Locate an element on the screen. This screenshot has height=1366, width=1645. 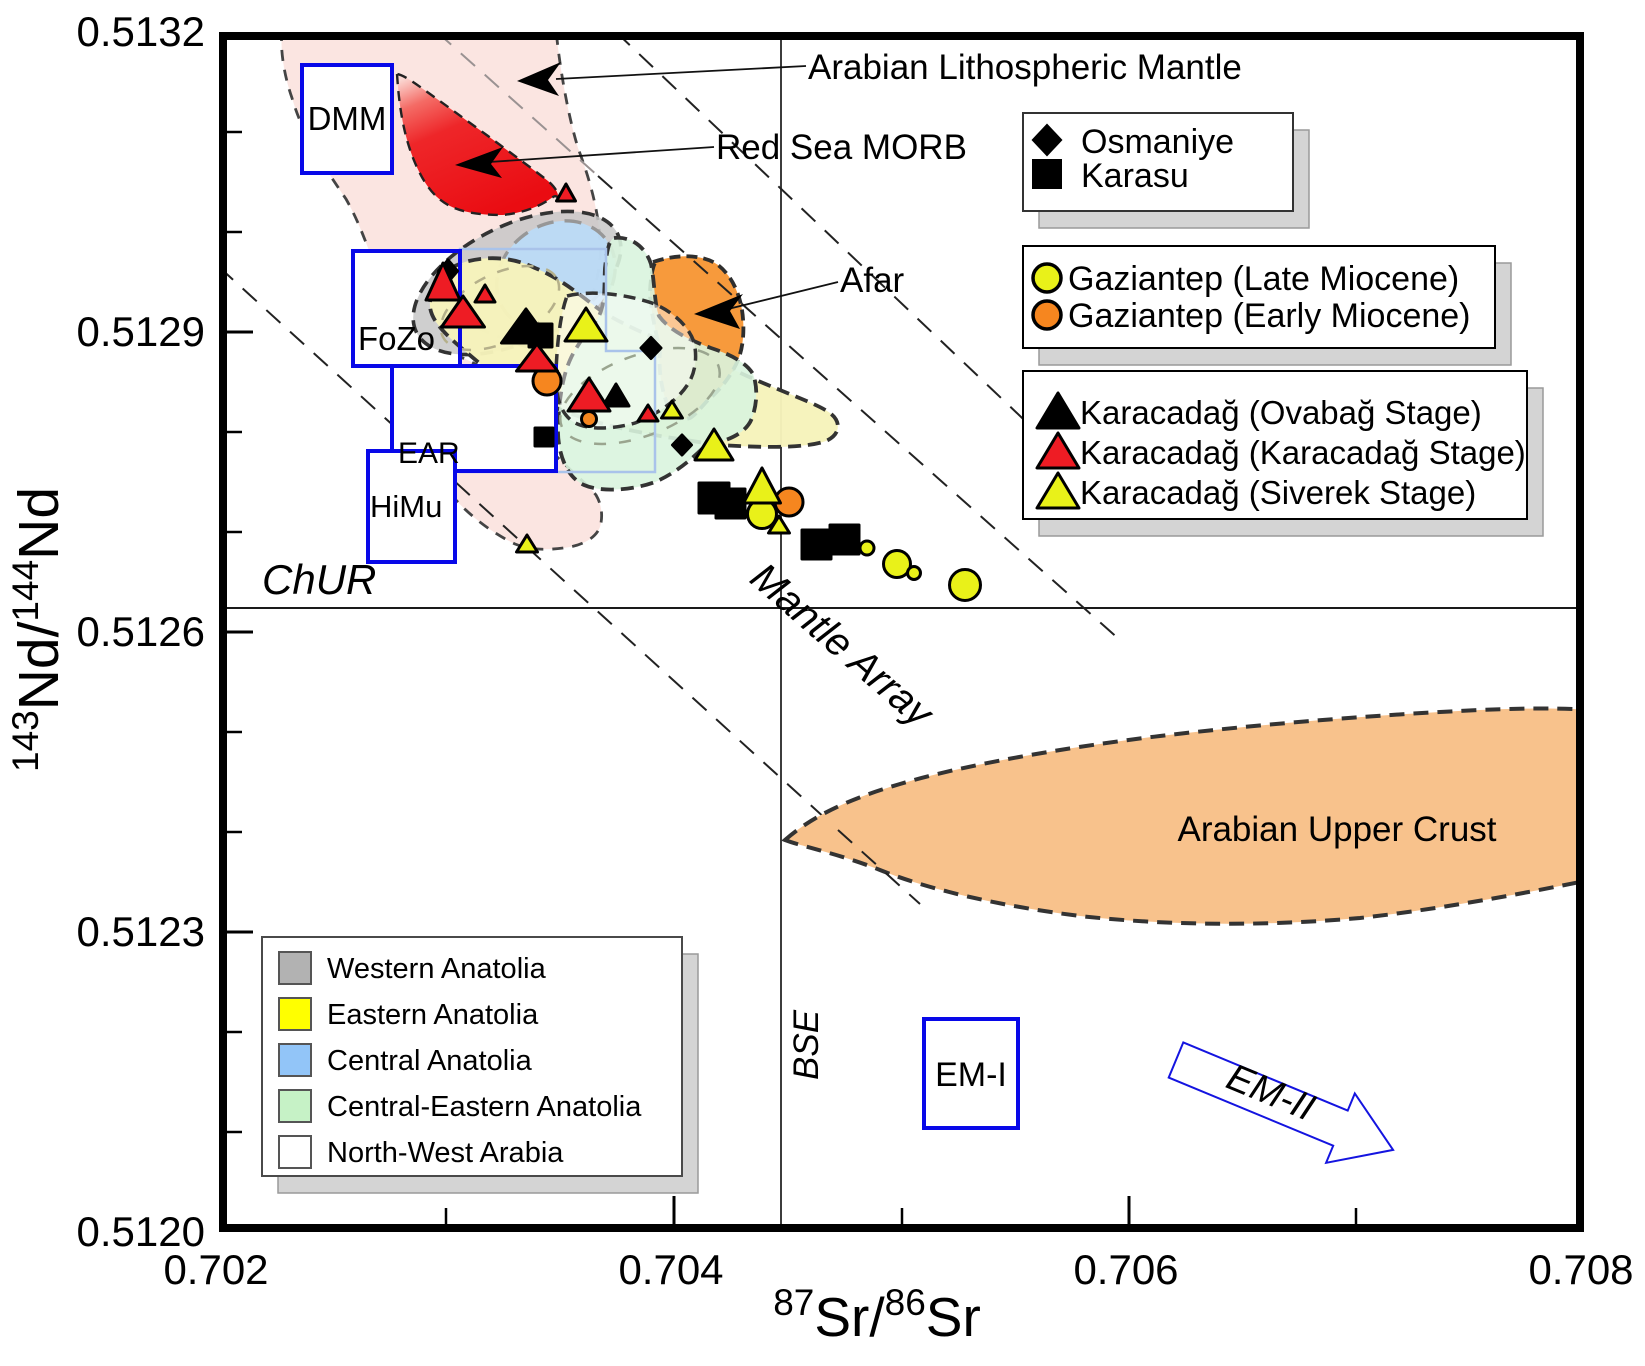
svg-text: Karasu is located at coordinates (1135, 176).